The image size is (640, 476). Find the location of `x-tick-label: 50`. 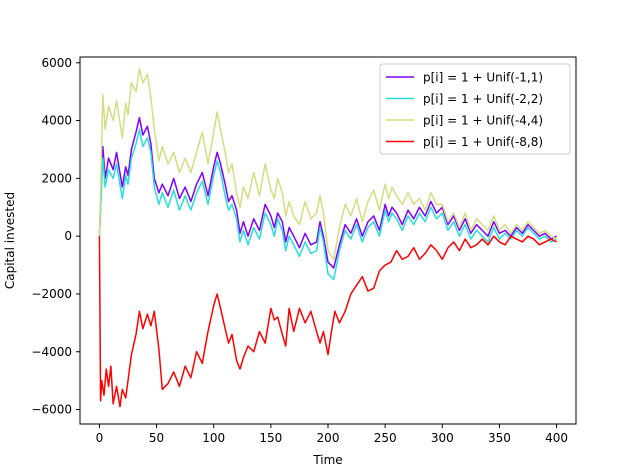

x-tick-label: 50 is located at coordinates (156, 438).